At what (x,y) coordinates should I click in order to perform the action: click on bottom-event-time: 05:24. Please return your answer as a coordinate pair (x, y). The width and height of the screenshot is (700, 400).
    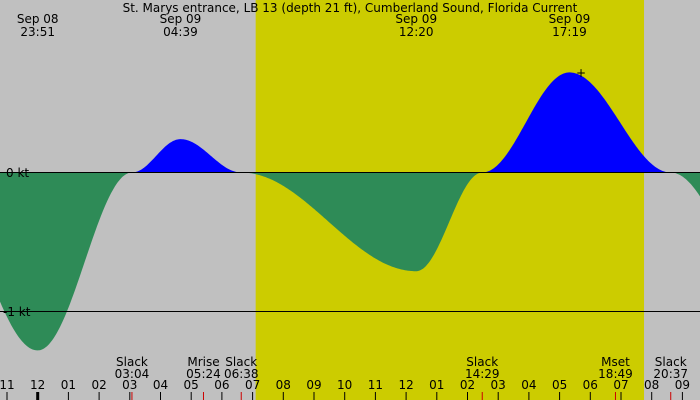
    Looking at the image, I should click on (203, 374).